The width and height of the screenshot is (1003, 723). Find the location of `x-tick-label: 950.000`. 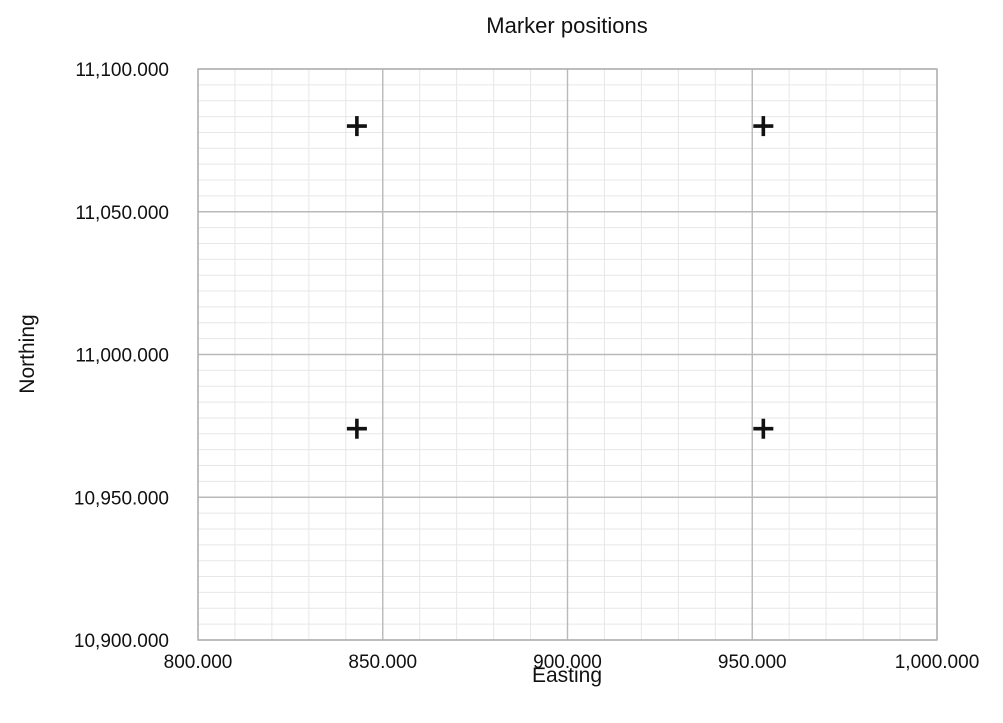

x-tick-label: 950.000 is located at coordinates (752, 662).